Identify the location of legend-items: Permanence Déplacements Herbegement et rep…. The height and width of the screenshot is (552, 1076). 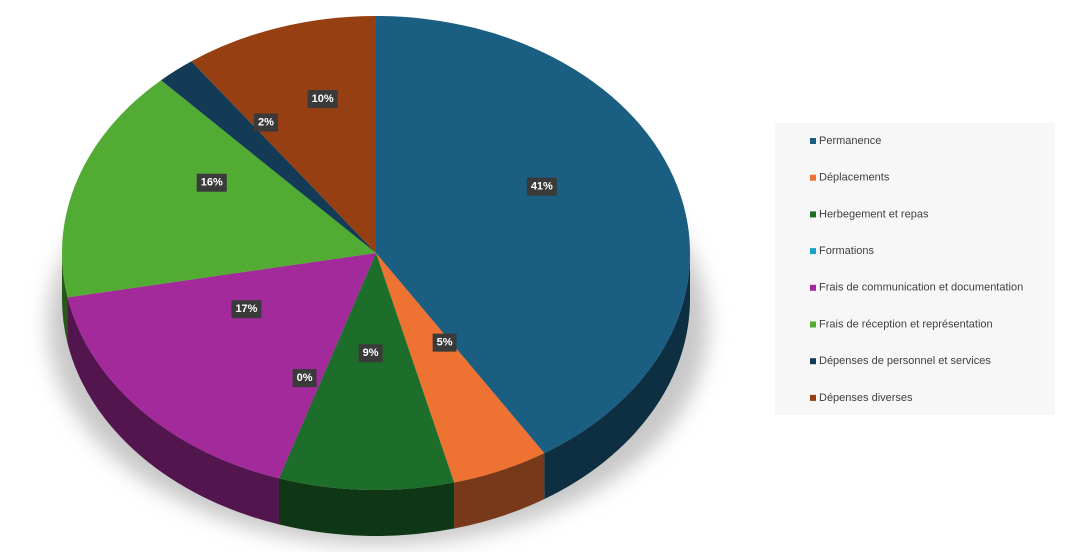
(916, 269).